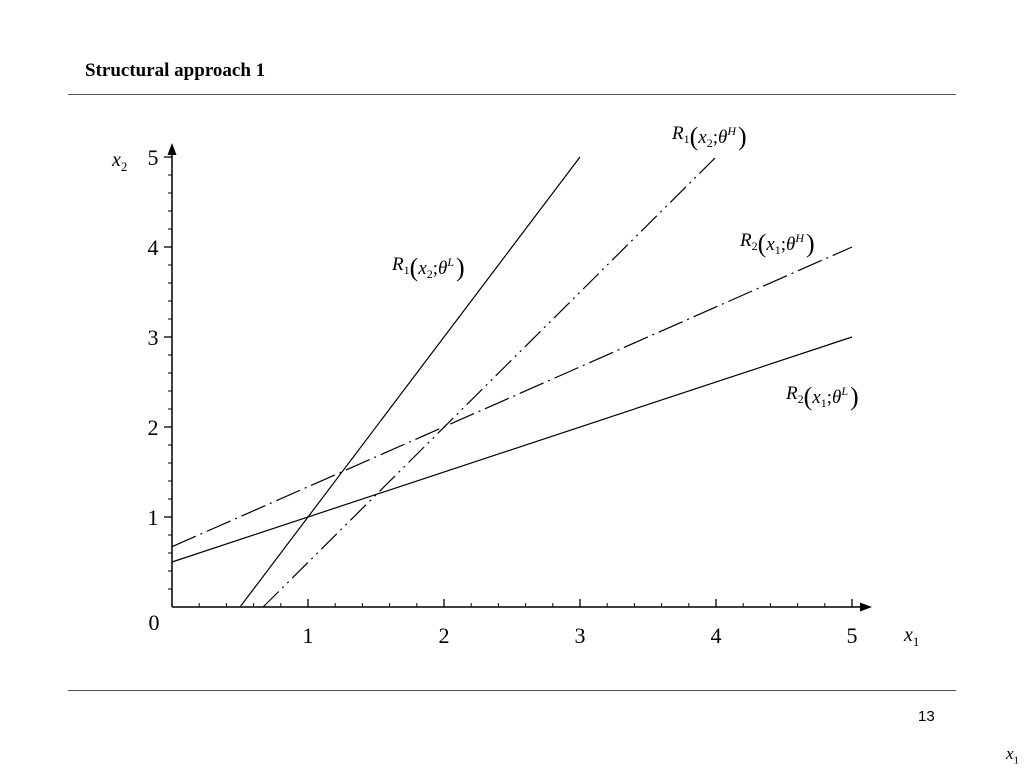 Image resolution: width=1024 pixels, height=768 pixels. I want to click on x-axis-title: x1, so click(911, 636).